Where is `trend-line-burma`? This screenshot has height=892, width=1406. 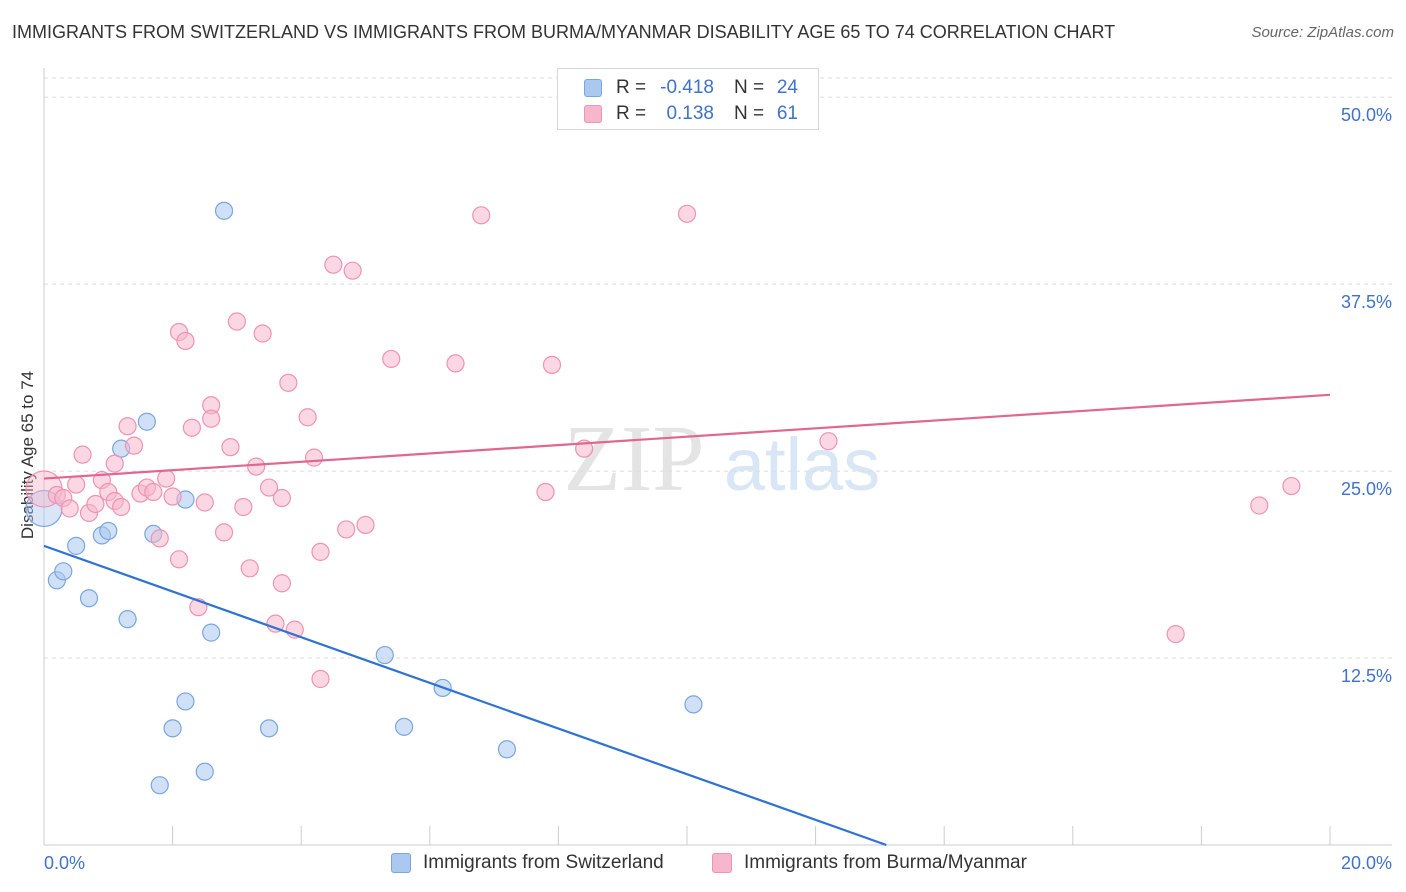 trend-line-burma is located at coordinates (687, 436).